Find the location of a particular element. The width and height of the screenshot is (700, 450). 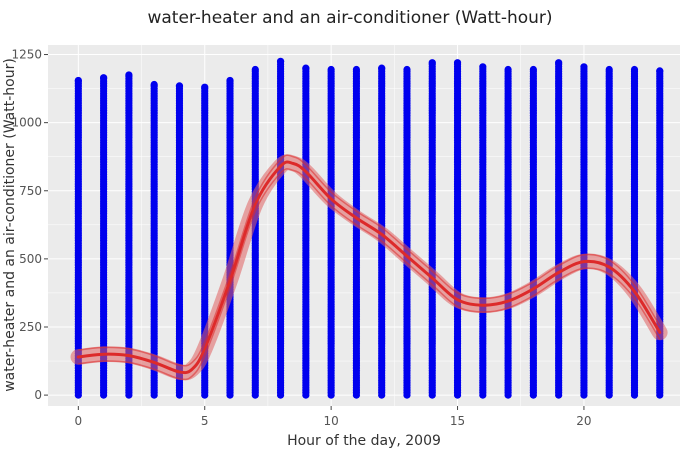

x-axis-title: Hour of the day, 2009 is located at coordinates (364, 441).